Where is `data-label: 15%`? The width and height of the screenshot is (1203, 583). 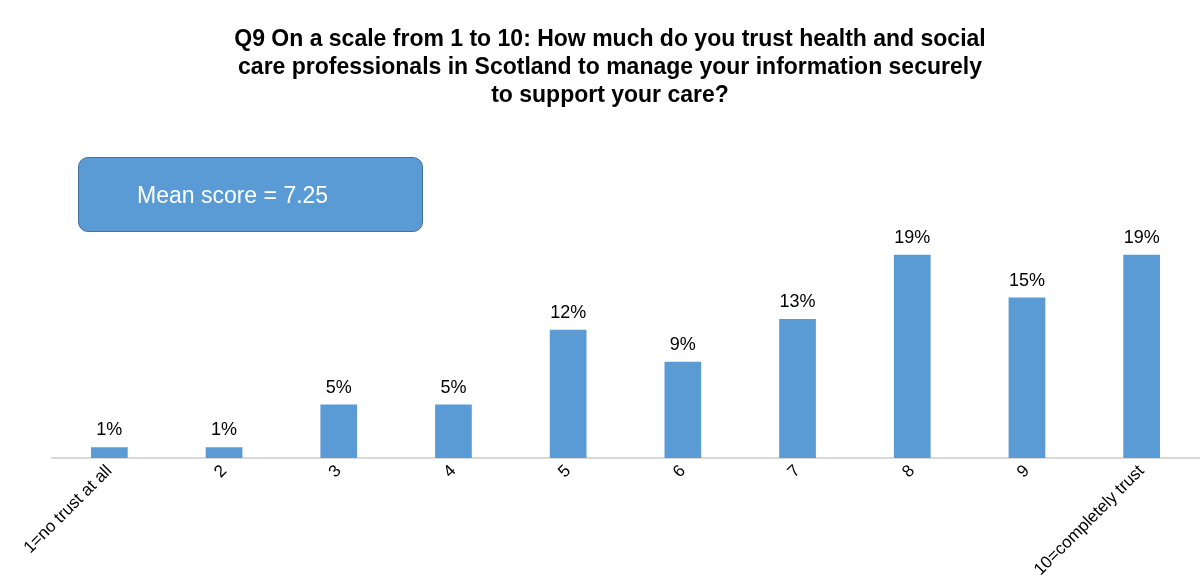
data-label: 15% is located at coordinates (1026, 279).